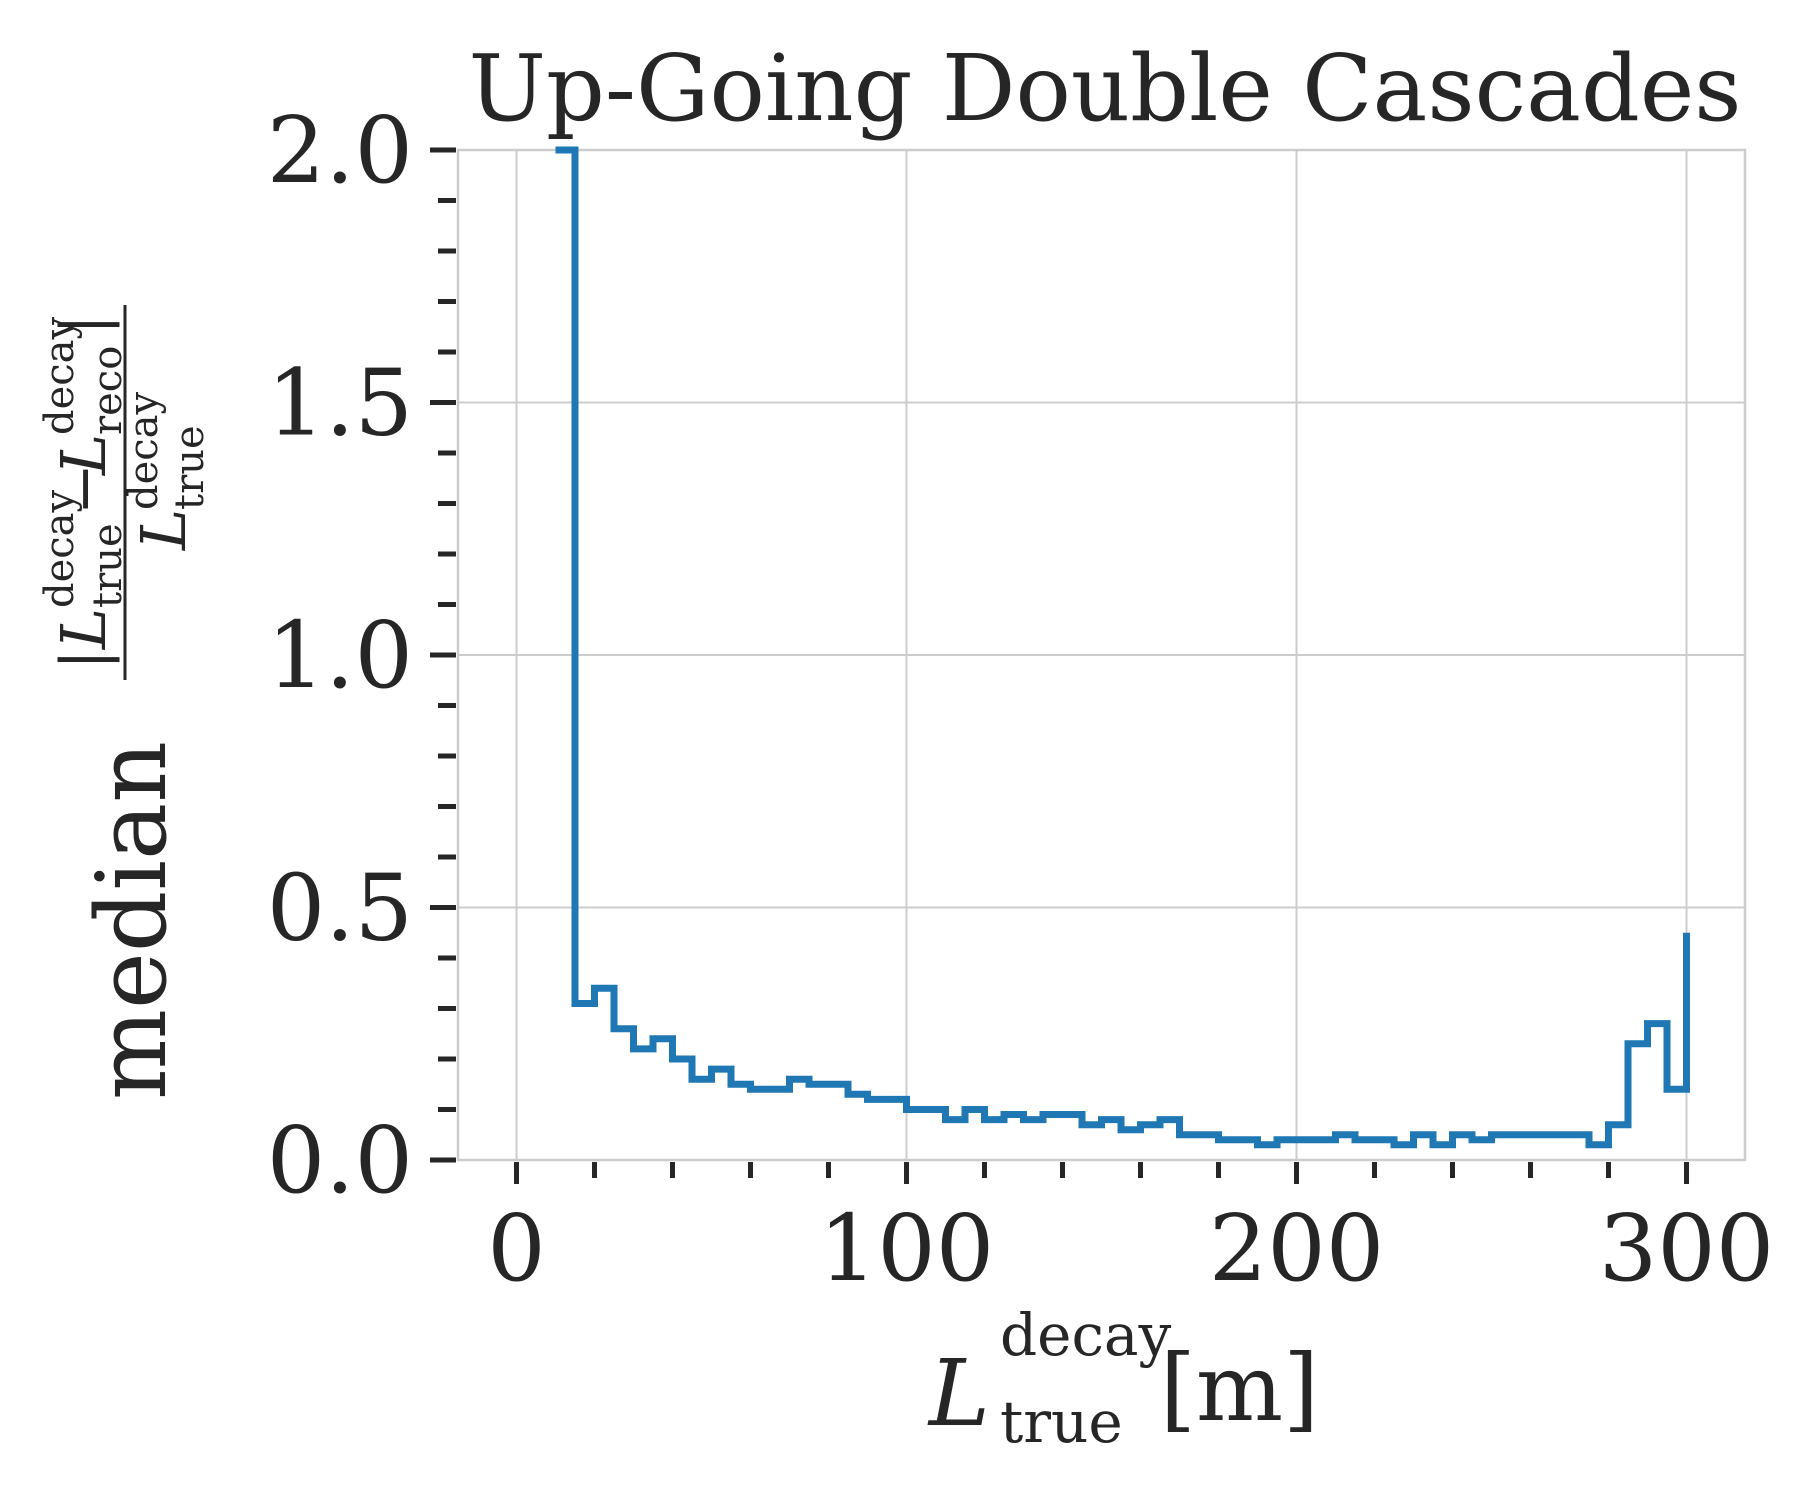 The width and height of the screenshot is (1800, 1500). Describe the element at coordinates (340, 1160) in the screenshot. I see `y-tick-label: 0.0` at that location.